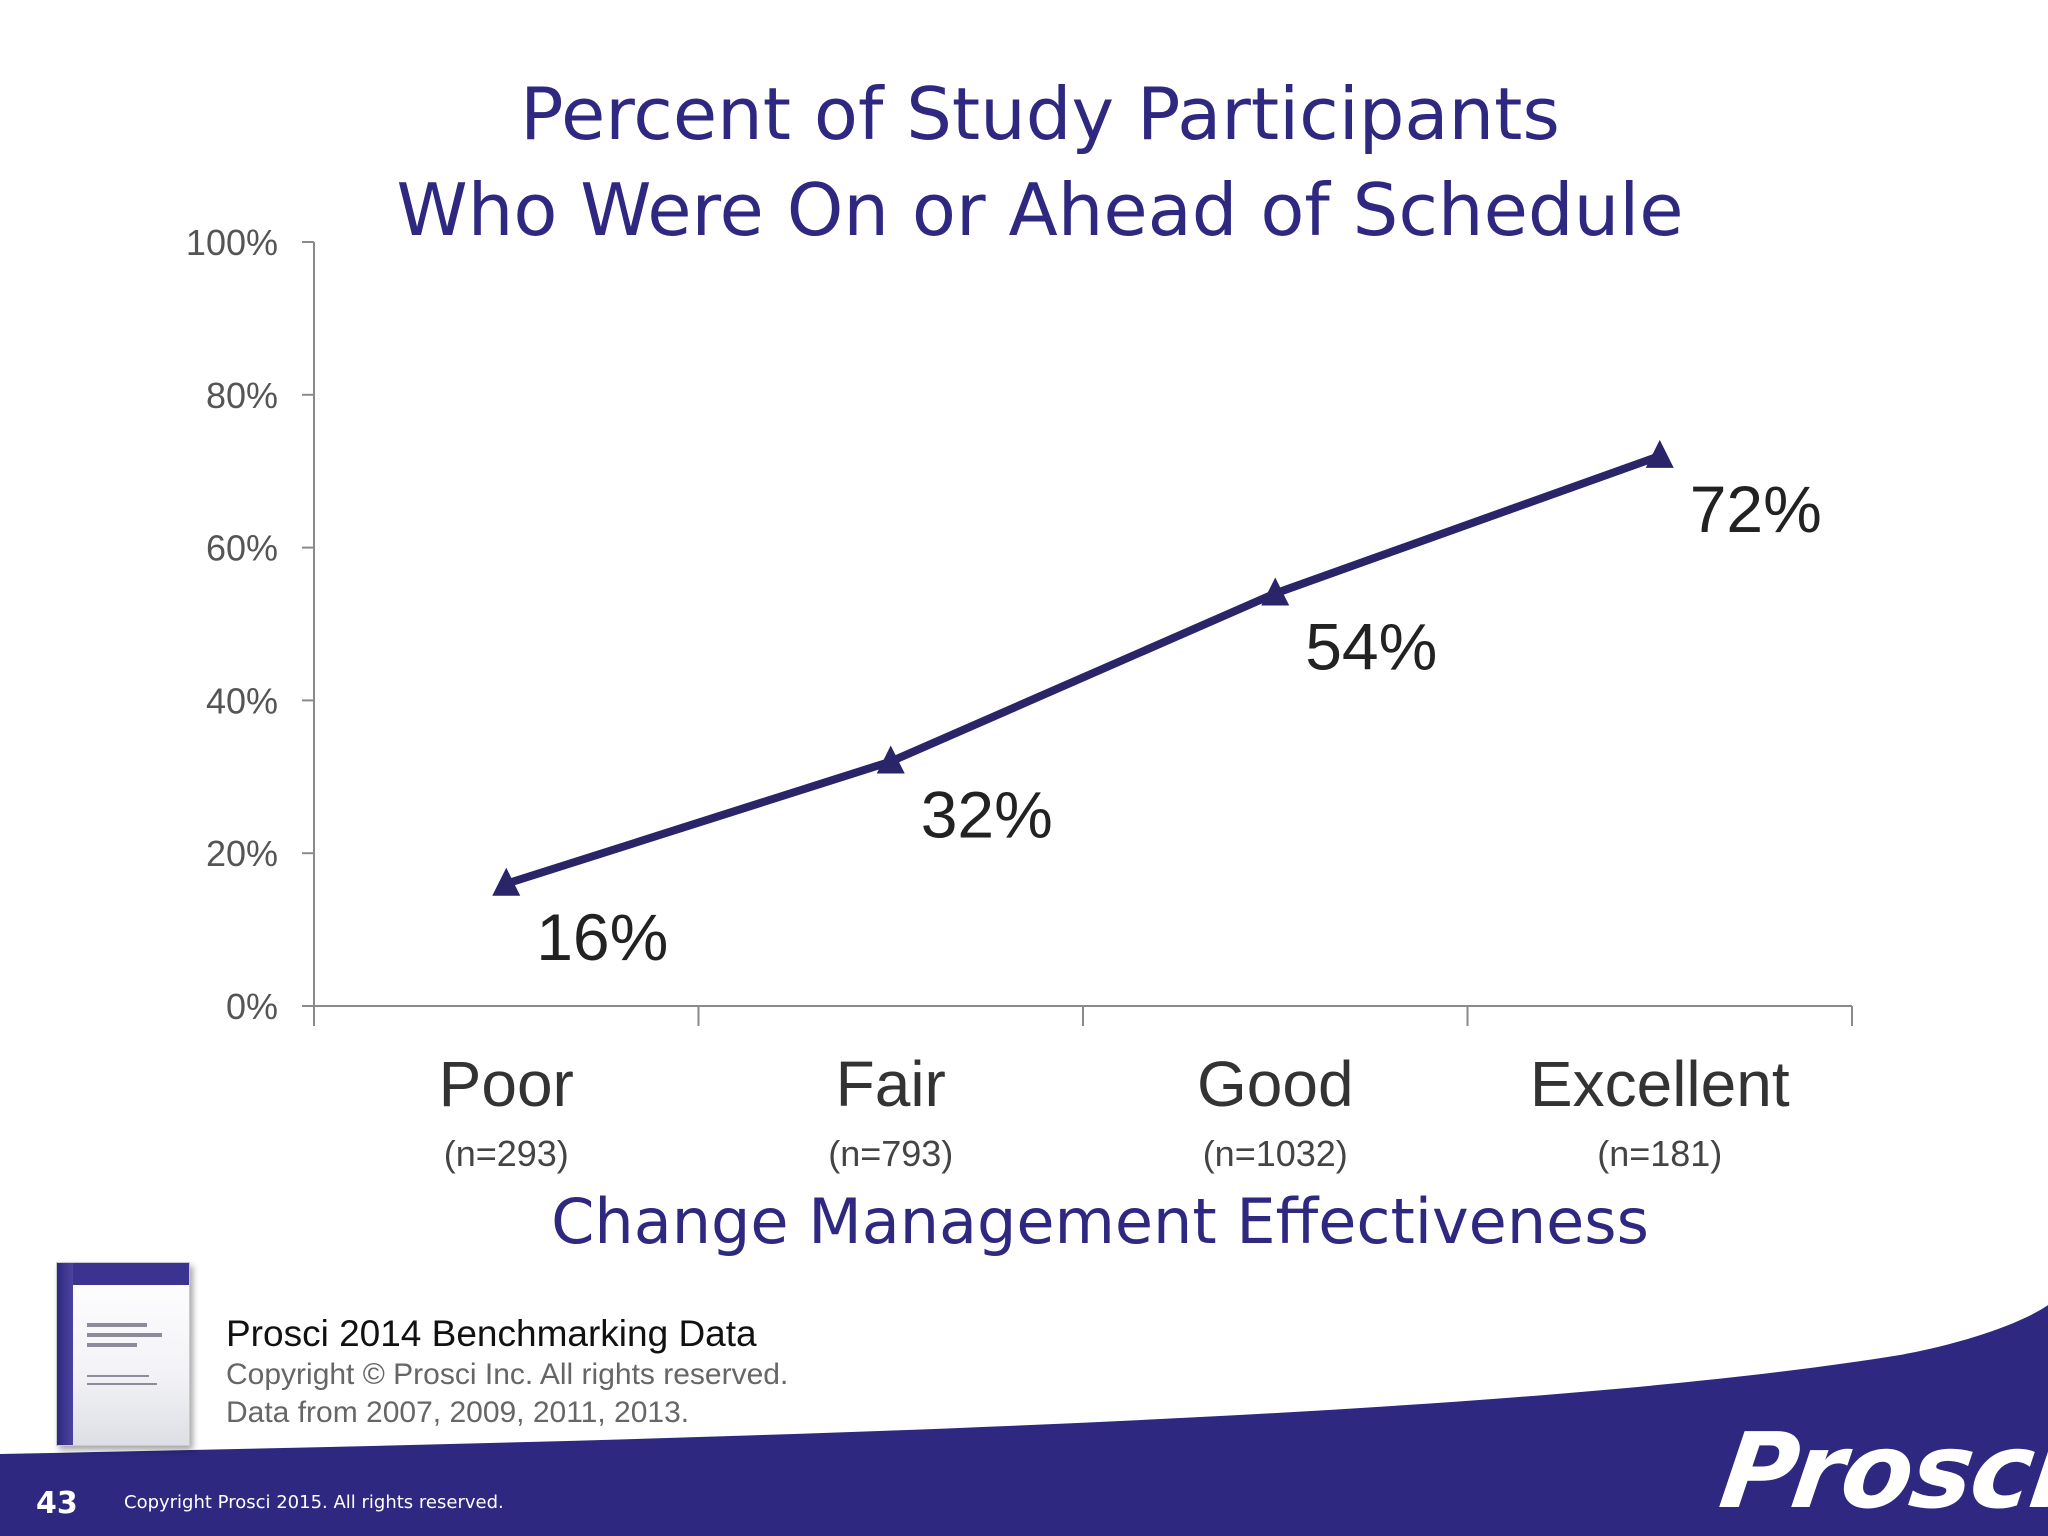 This screenshot has height=1536, width=2048. What do you see at coordinates (1040, 114) in the screenshot?
I see `chart-title-line-1: Percent of Study Participants` at bounding box center [1040, 114].